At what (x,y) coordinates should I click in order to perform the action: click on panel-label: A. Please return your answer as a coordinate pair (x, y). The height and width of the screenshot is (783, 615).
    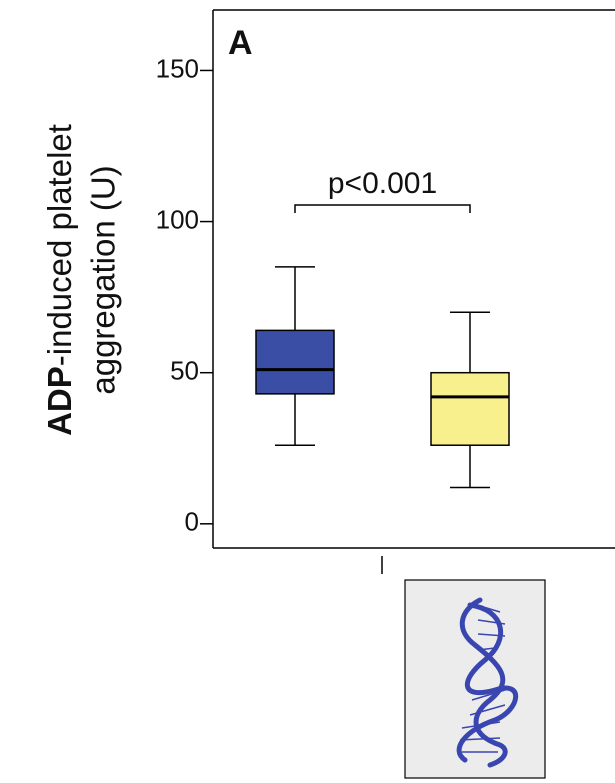
    Looking at the image, I should click on (240, 43).